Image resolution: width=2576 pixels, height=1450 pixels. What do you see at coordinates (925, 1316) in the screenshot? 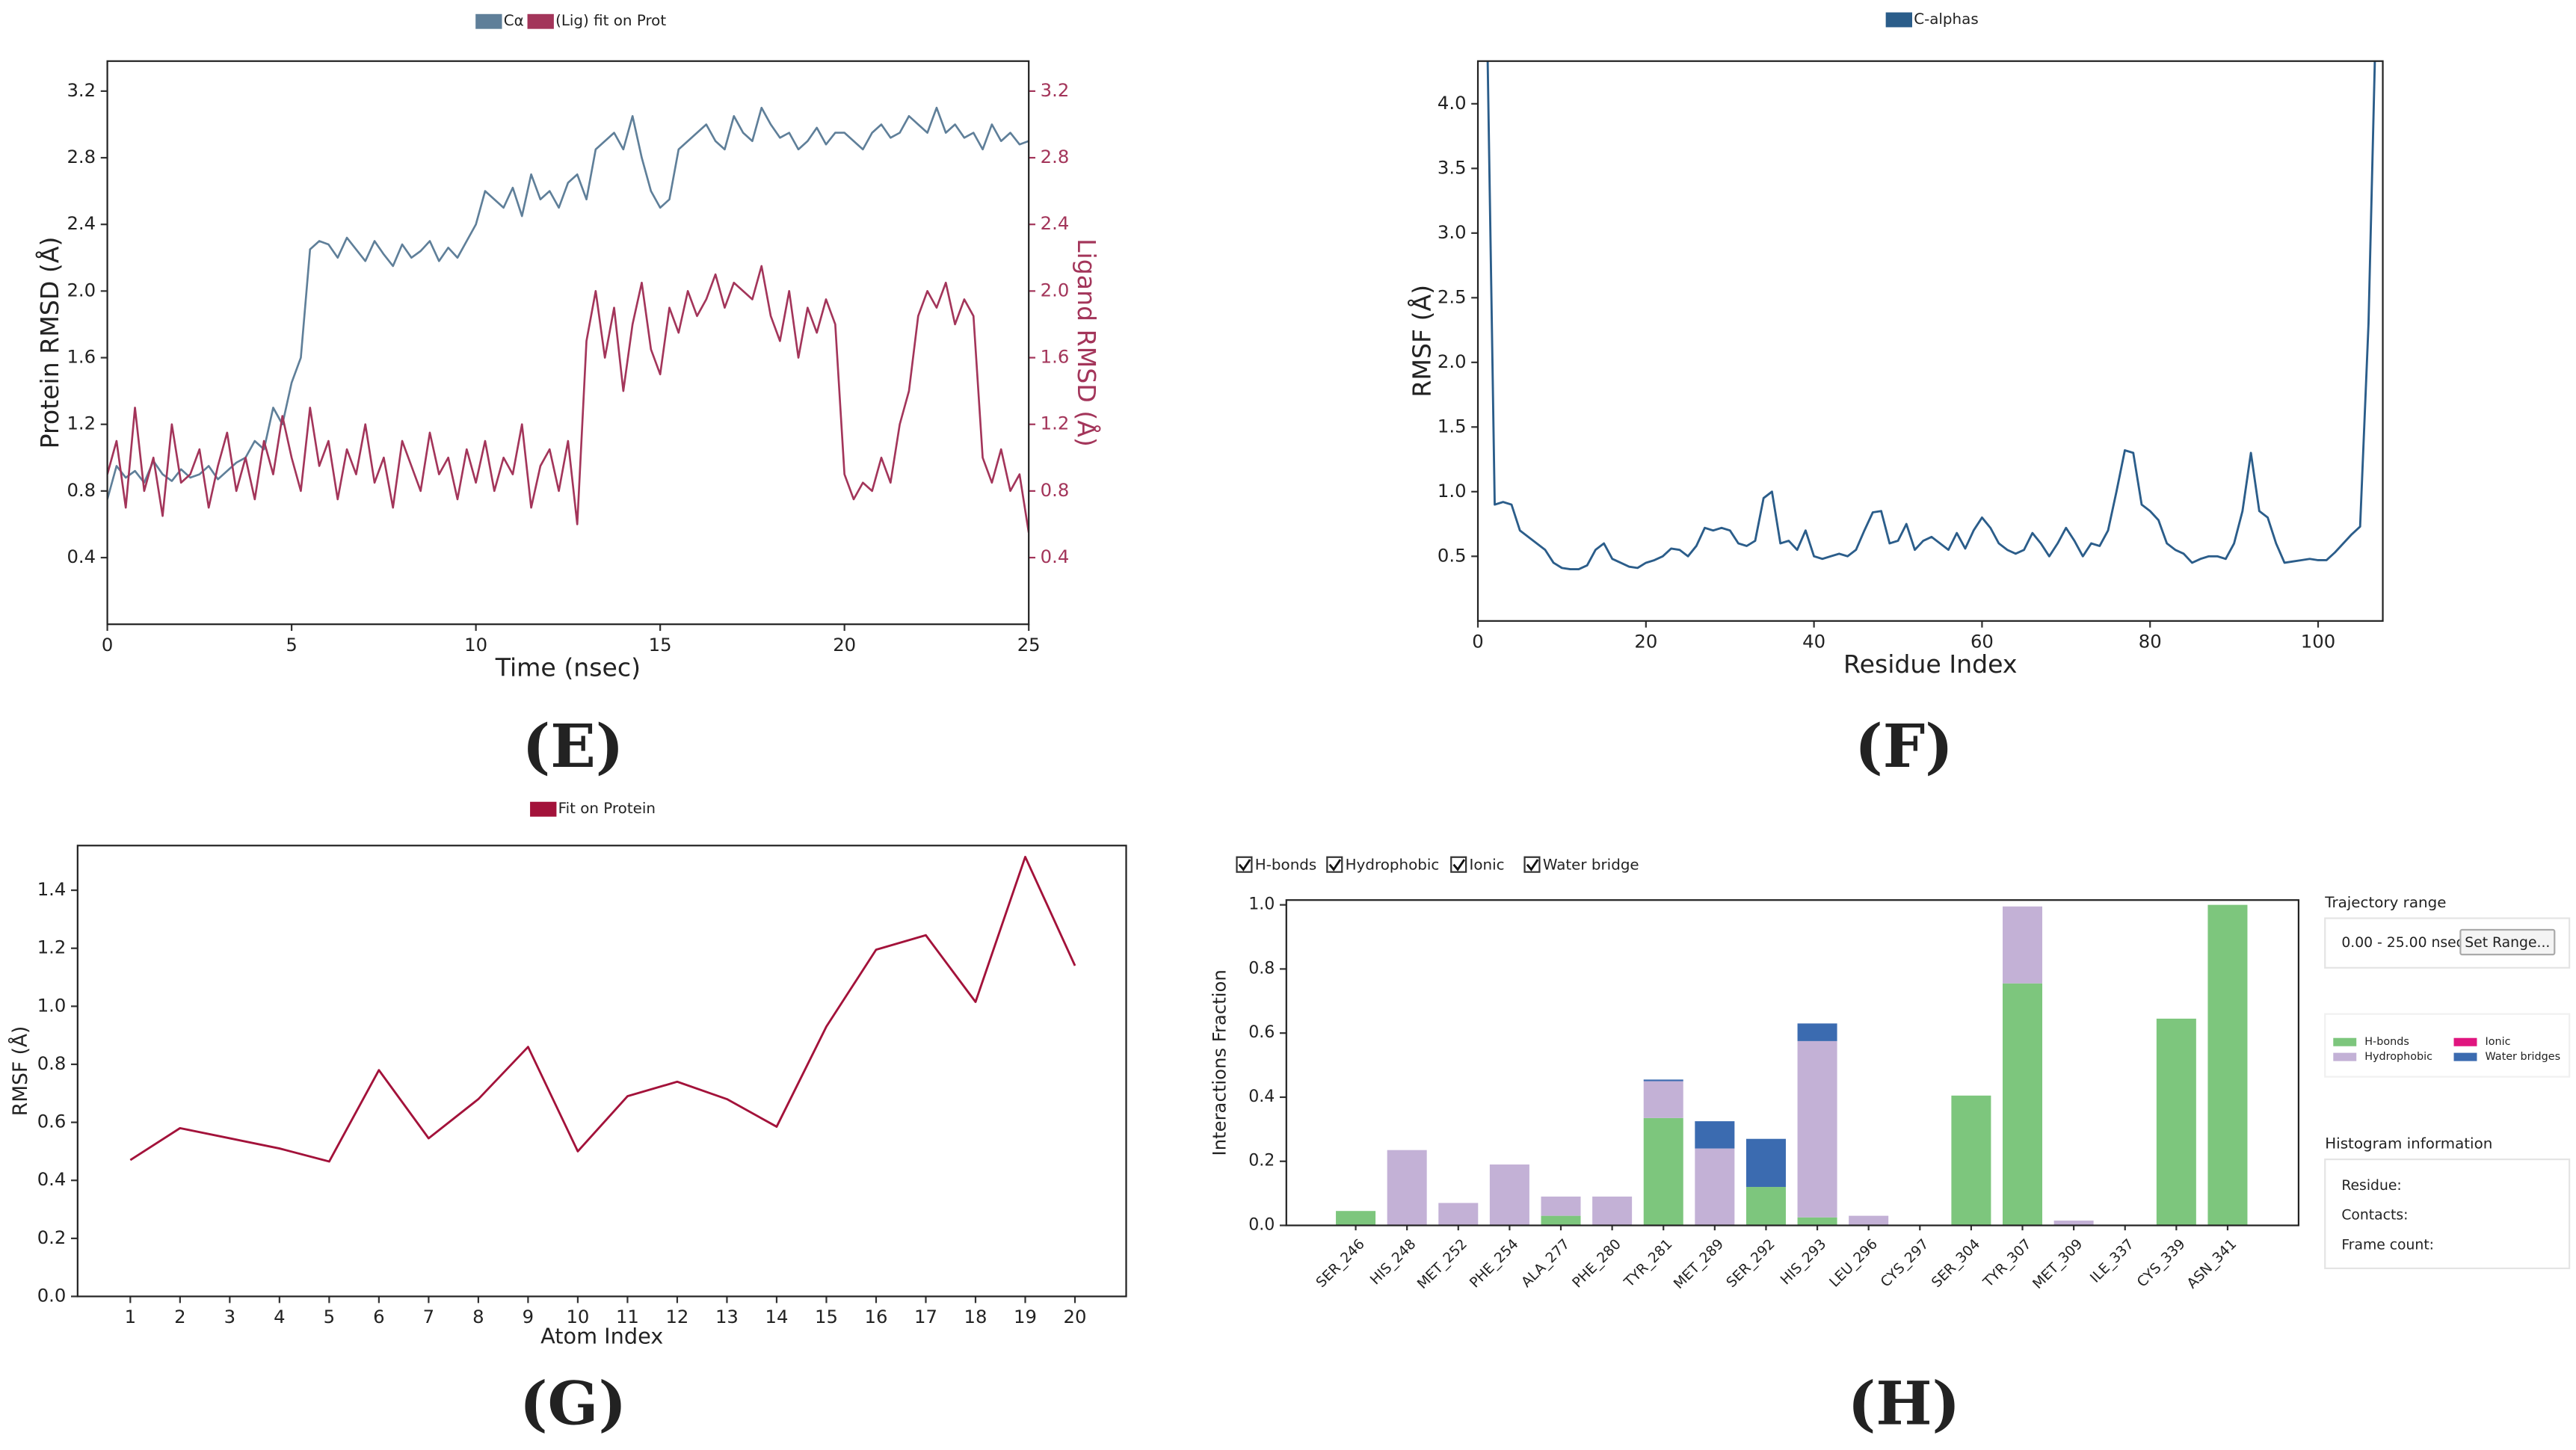
I see `x-tick-label: 17` at bounding box center [925, 1316].